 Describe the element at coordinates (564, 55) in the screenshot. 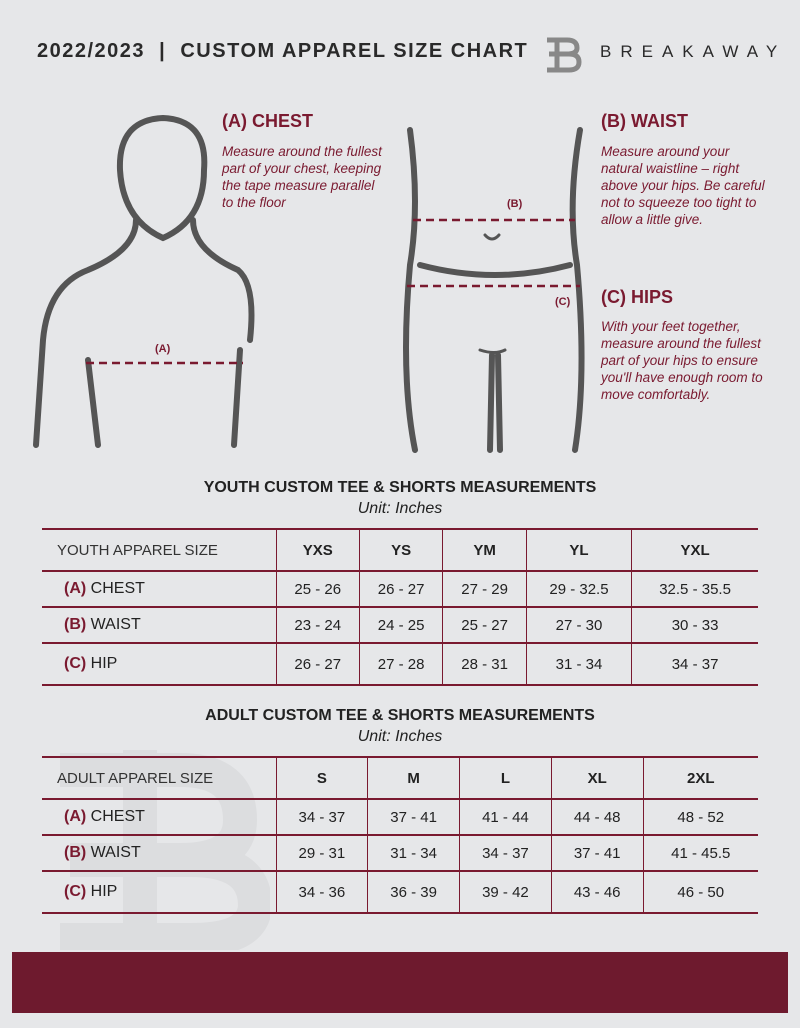

I see `breakaway-logo-icon` at that location.